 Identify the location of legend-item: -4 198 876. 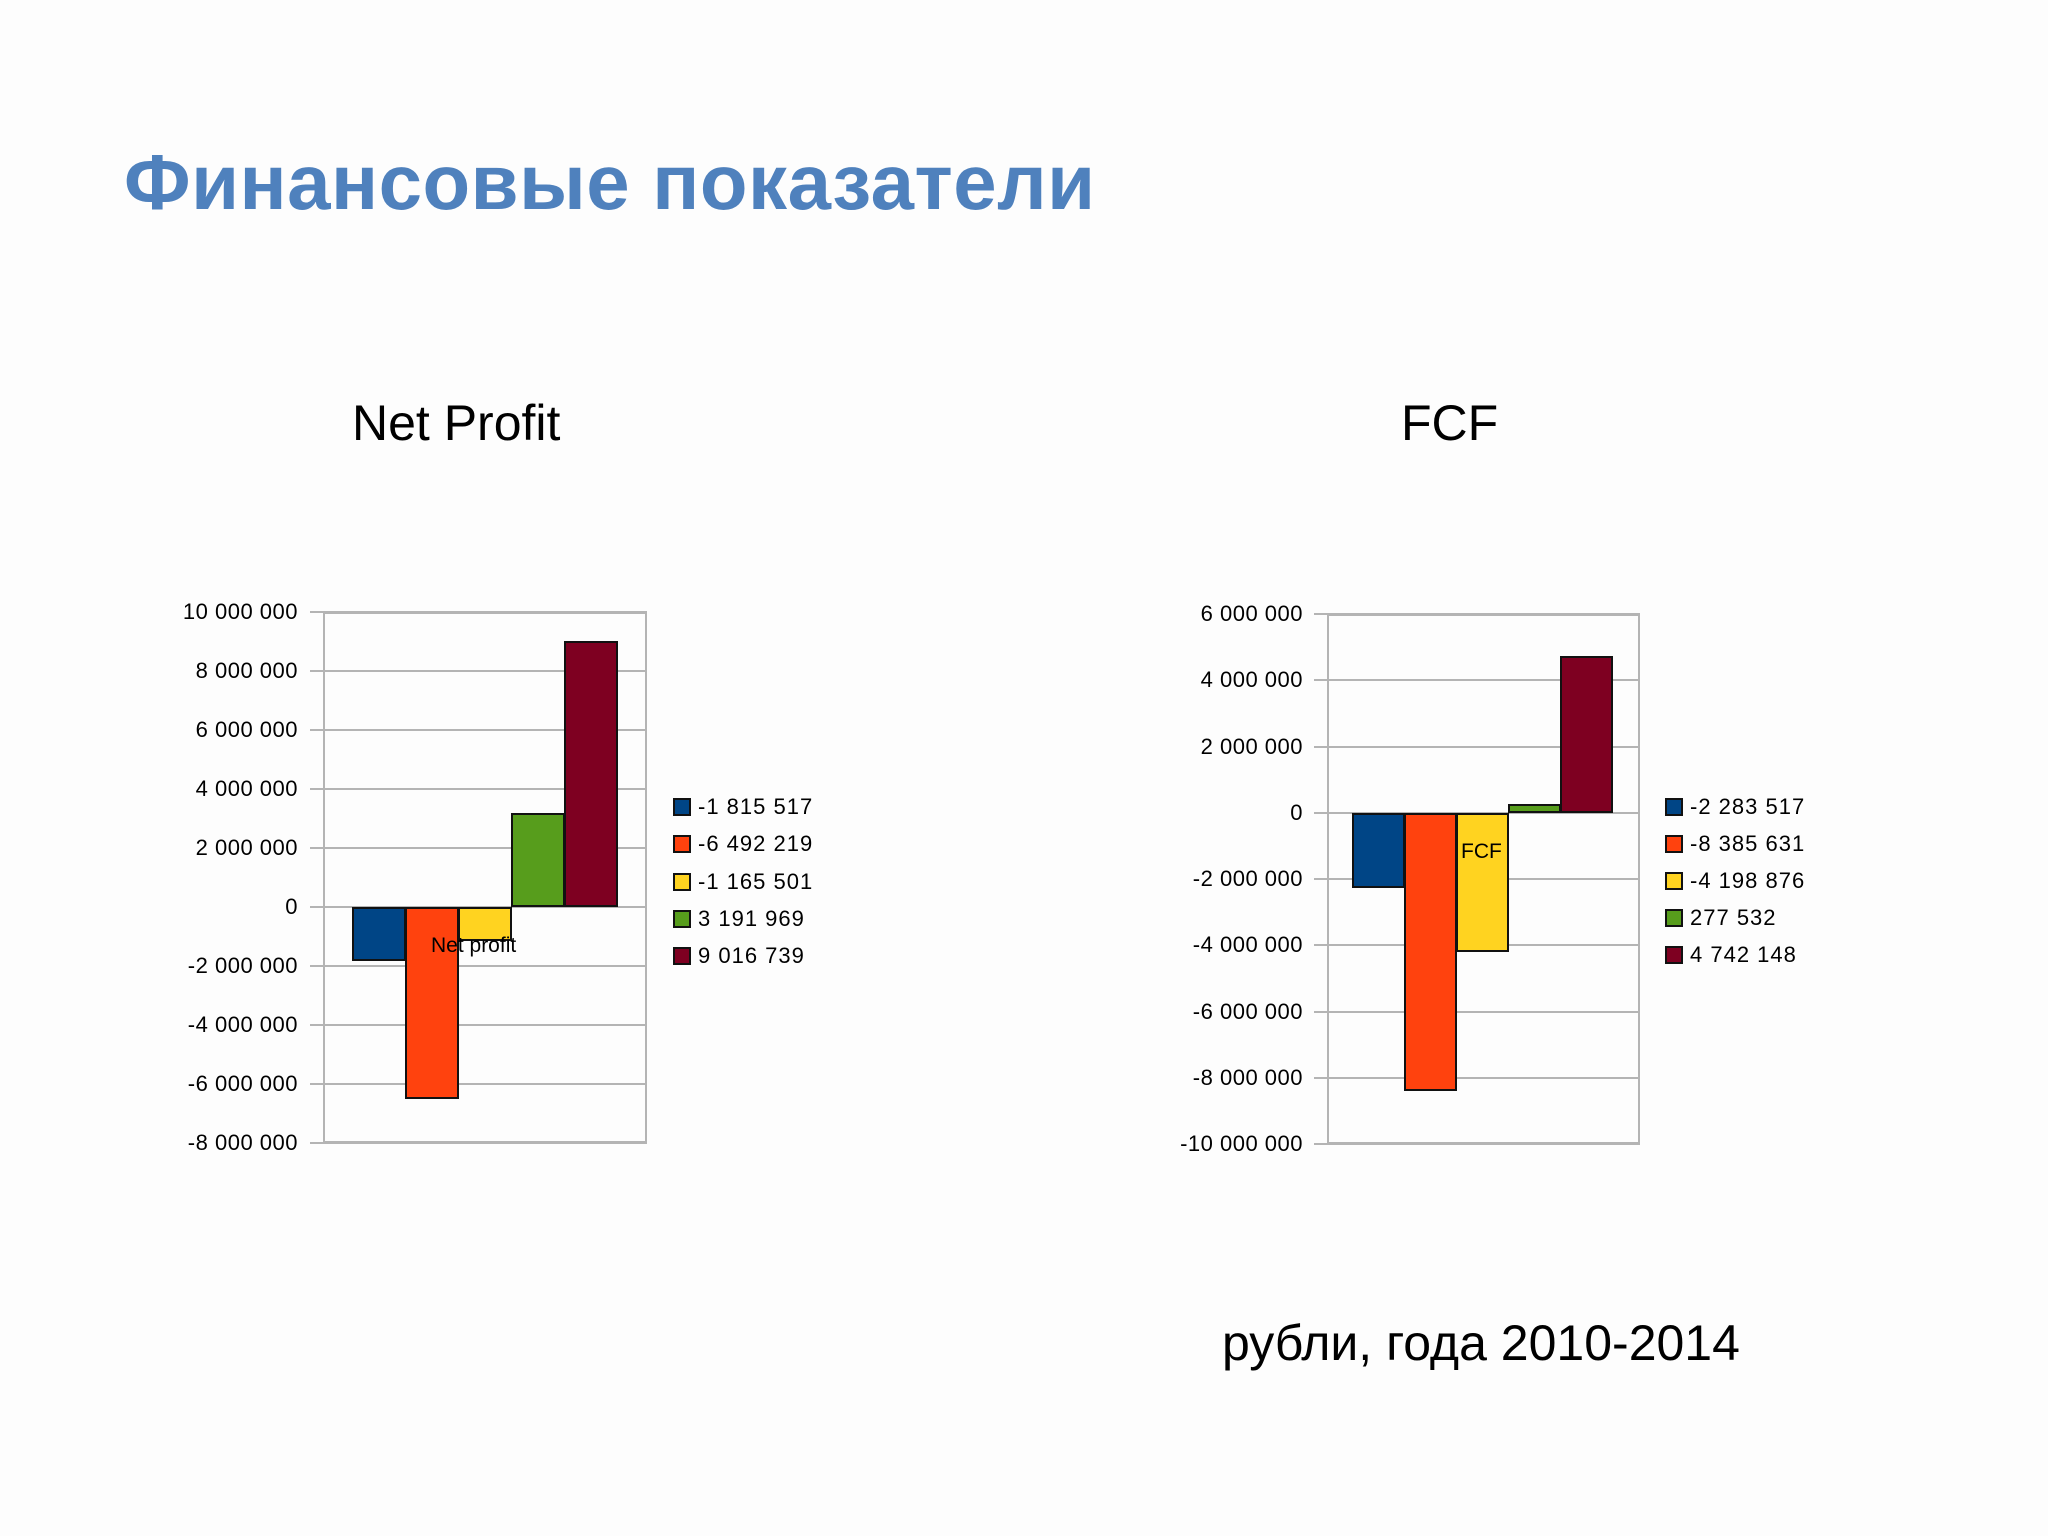
(1735, 880).